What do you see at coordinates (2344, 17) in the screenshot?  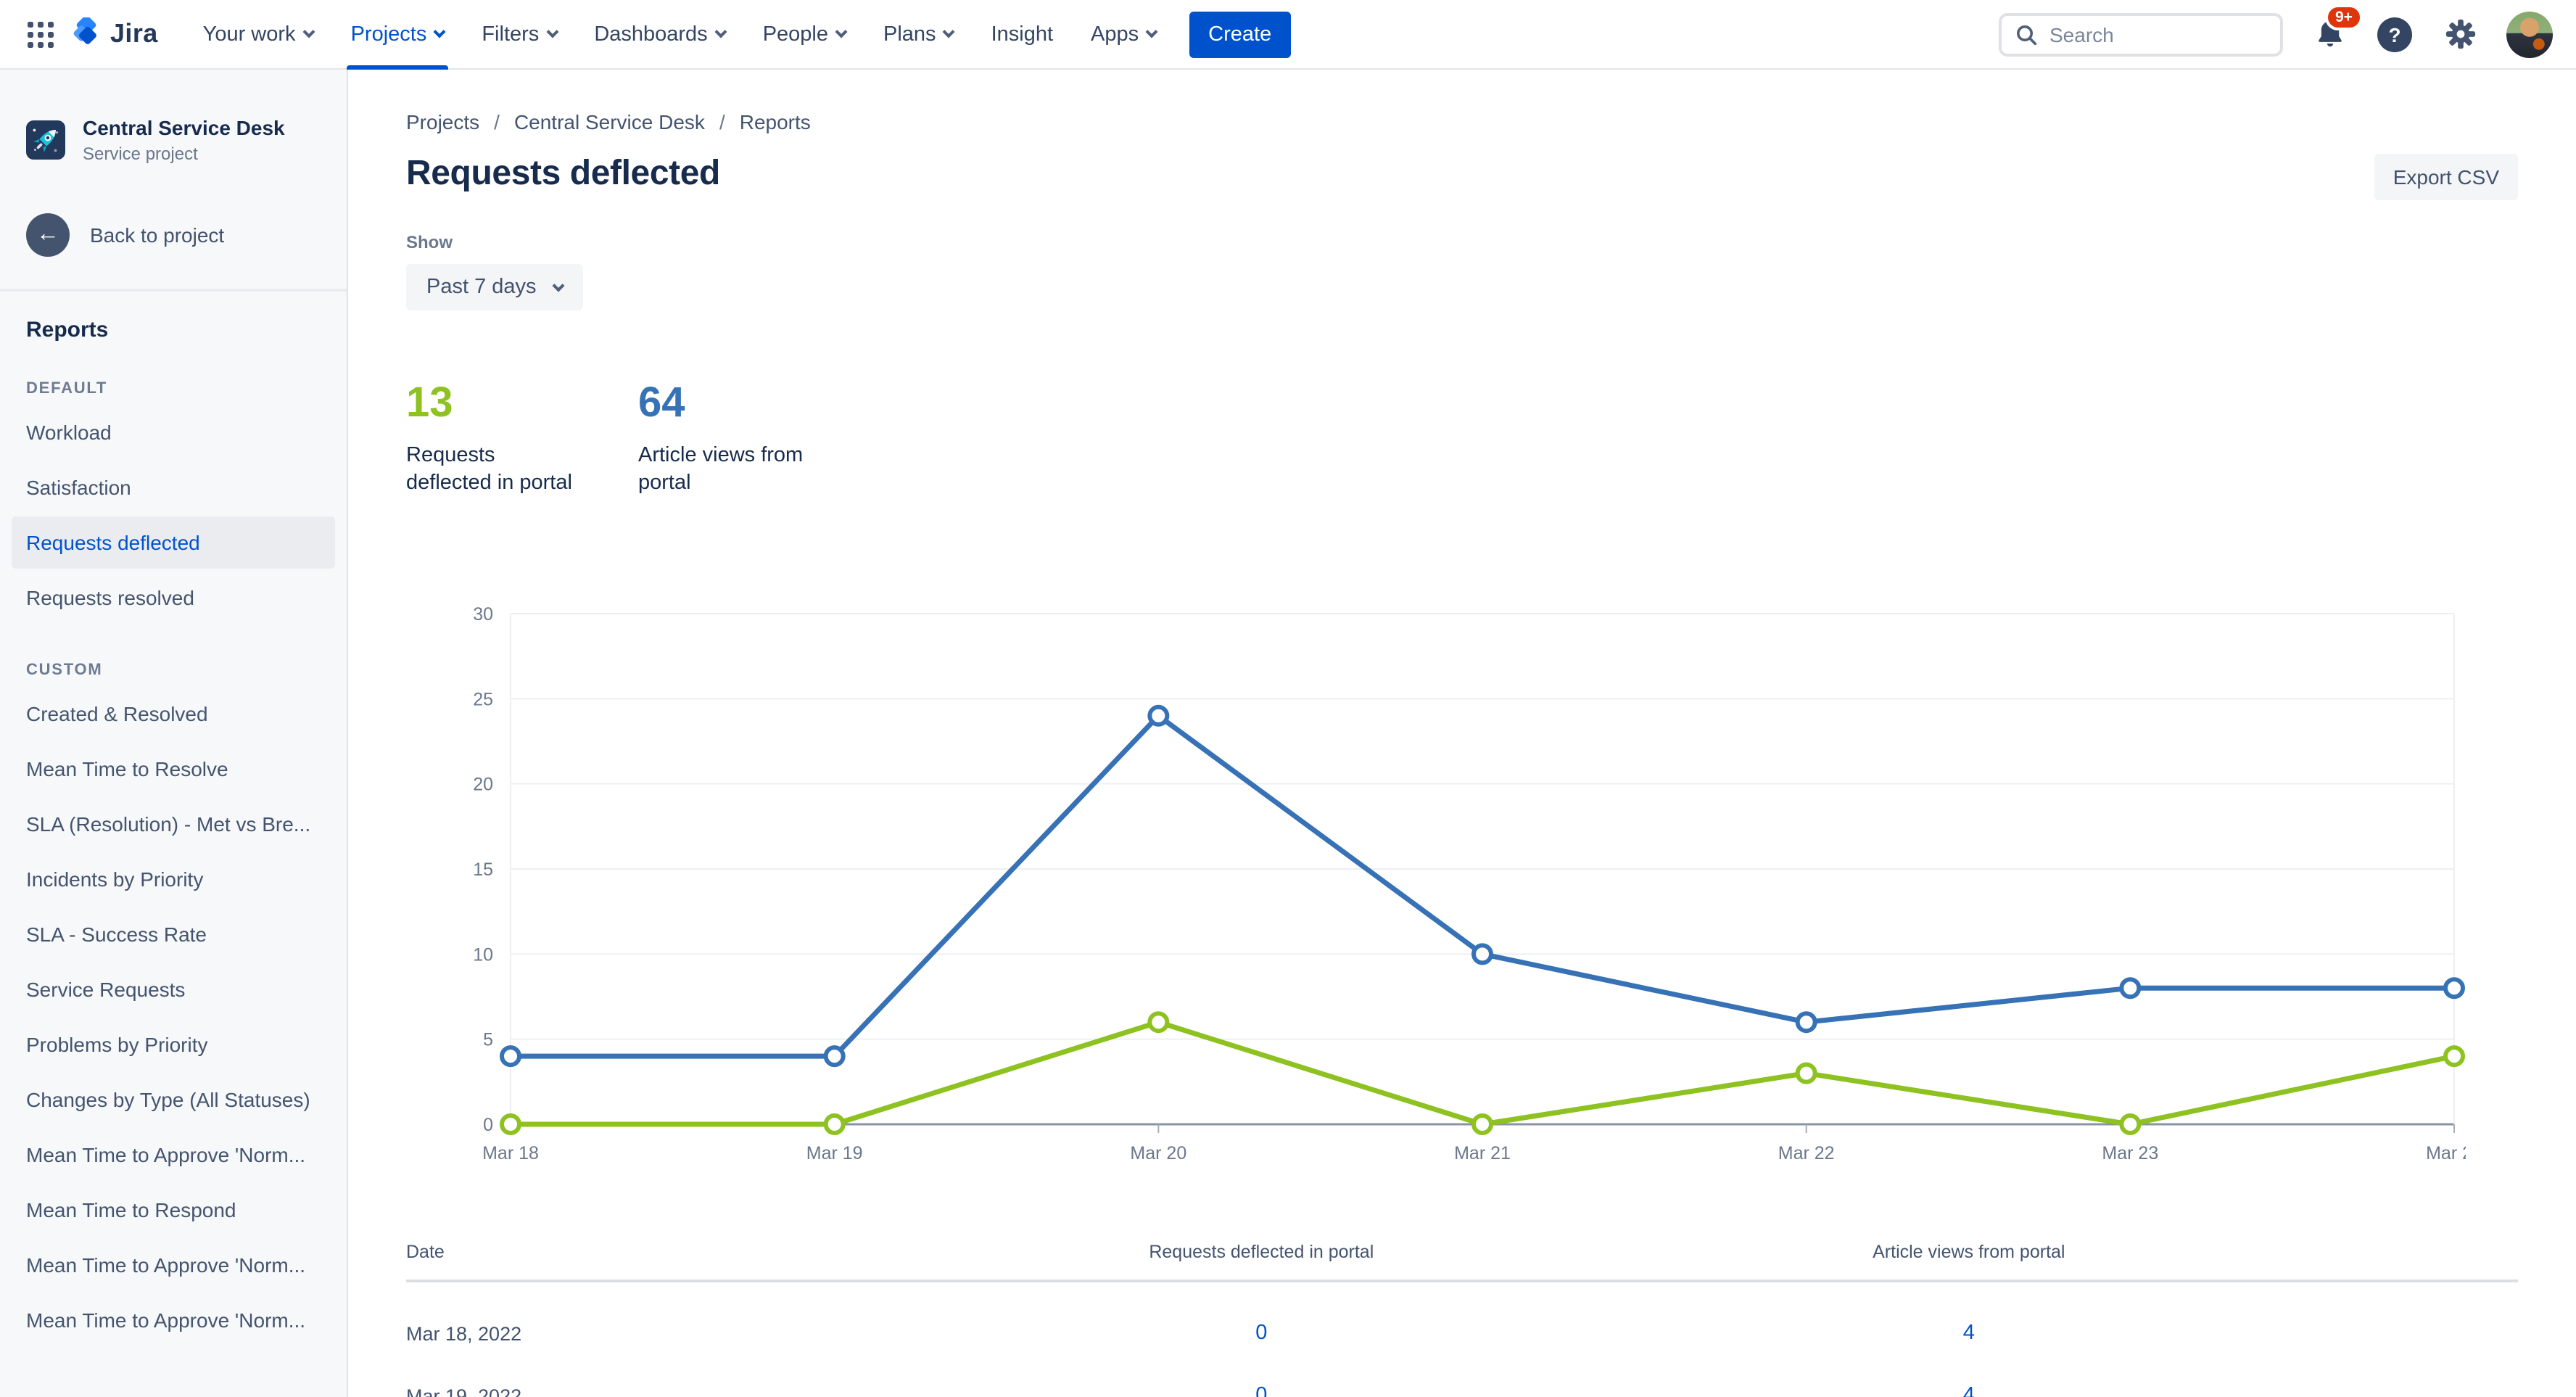 I see `notification-count-badge: 9+` at bounding box center [2344, 17].